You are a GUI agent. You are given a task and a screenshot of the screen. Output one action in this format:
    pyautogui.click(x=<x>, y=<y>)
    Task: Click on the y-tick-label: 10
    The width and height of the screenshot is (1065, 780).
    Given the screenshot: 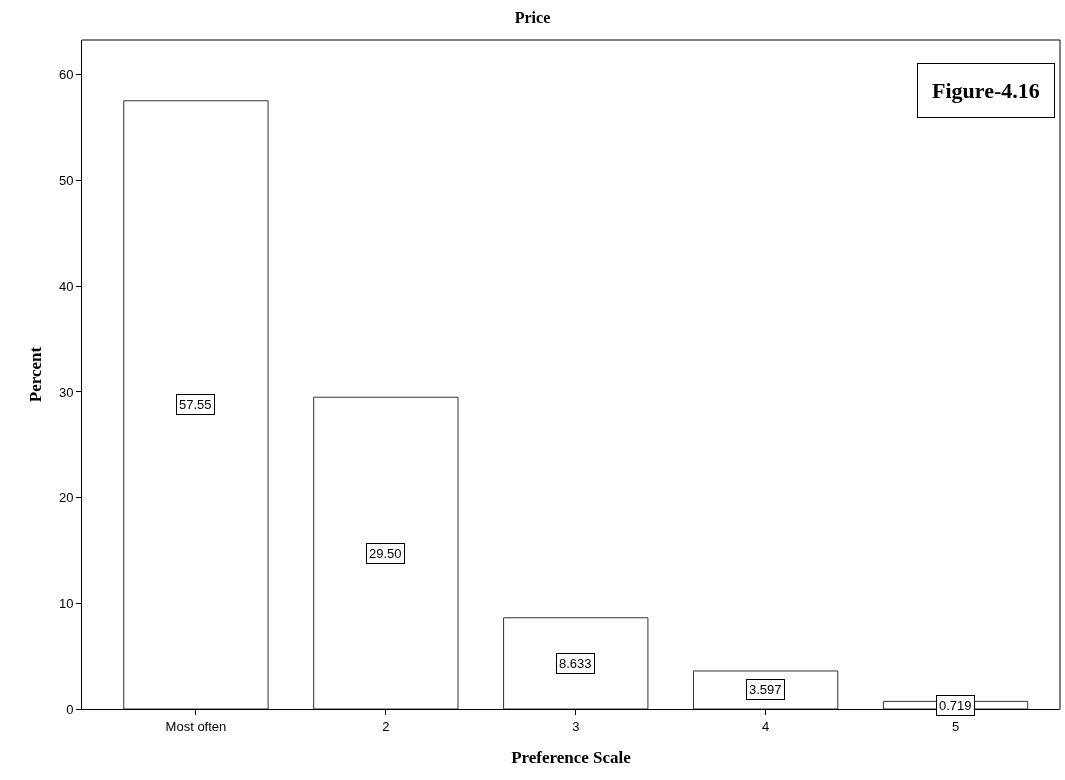 What is the action you would take?
    pyautogui.click(x=66, y=603)
    